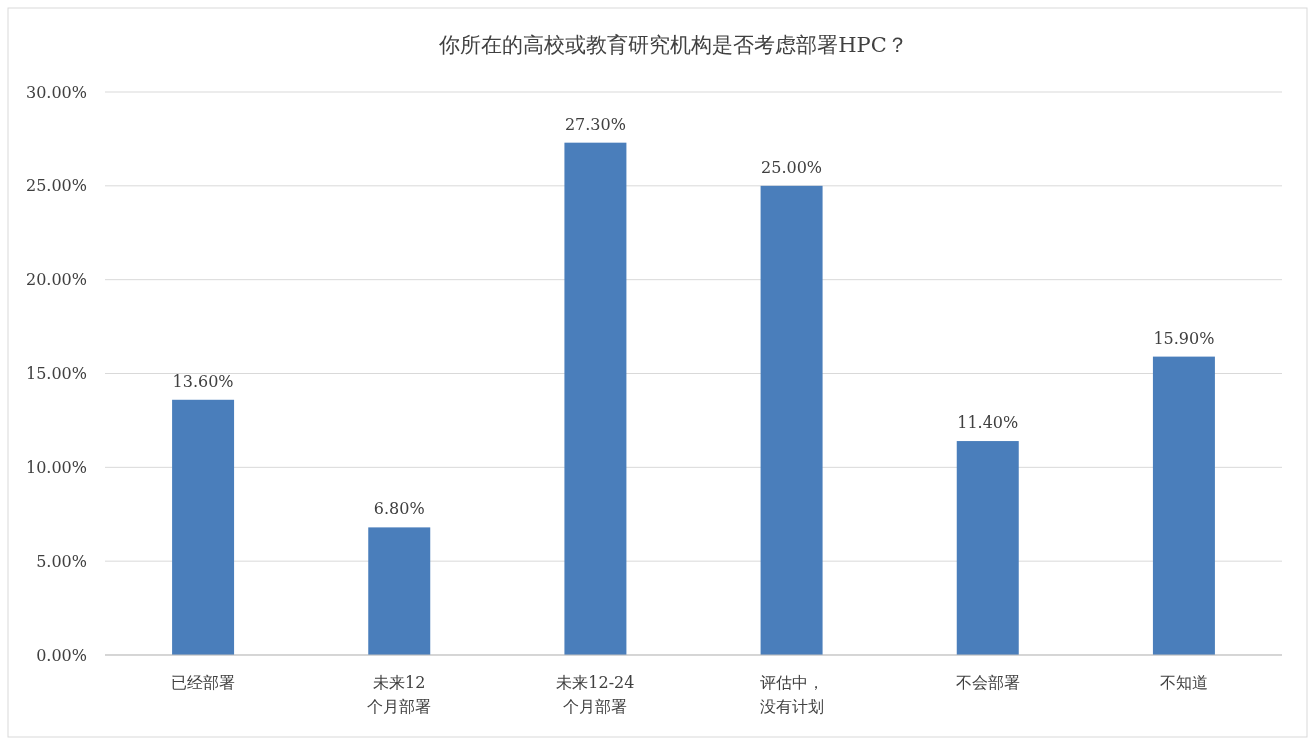  What do you see at coordinates (988, 423) in the screenshot?
I see `data-label: 11.40%` at bounding box center [988, 423].